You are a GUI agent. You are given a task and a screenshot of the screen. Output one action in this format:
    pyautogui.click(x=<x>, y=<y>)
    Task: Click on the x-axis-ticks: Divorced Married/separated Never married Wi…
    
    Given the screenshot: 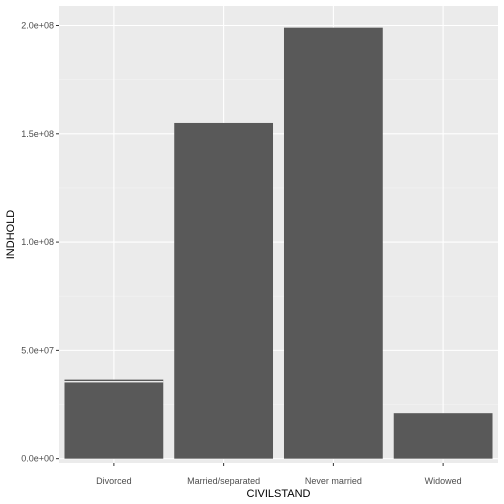 What is the action you would take?
    pyautogui.click(x=279, y=474)
    